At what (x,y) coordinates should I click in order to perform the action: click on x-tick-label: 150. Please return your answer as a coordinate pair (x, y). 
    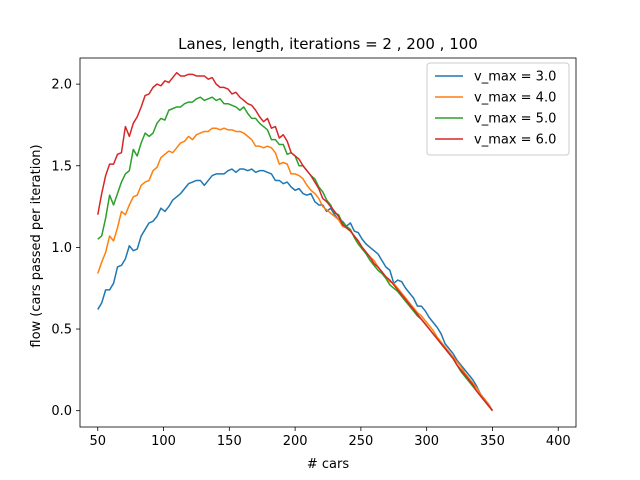
    Looking at the image, I should click on (229, 441).